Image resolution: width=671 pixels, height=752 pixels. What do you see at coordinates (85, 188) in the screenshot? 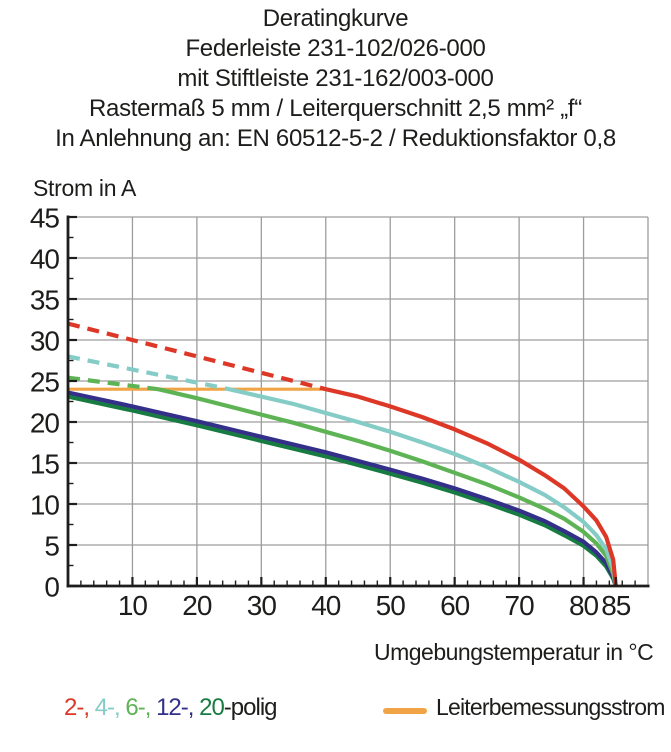
I see `y-axis-title: Strom in A` at bounding box center [85, 188].